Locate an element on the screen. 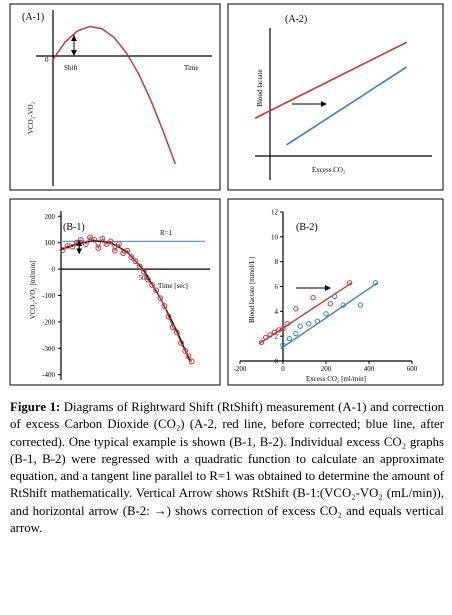  panel-b1-ylabel: VCO₂-VO₂ [ml/min] is located at coordinates (33, 290).